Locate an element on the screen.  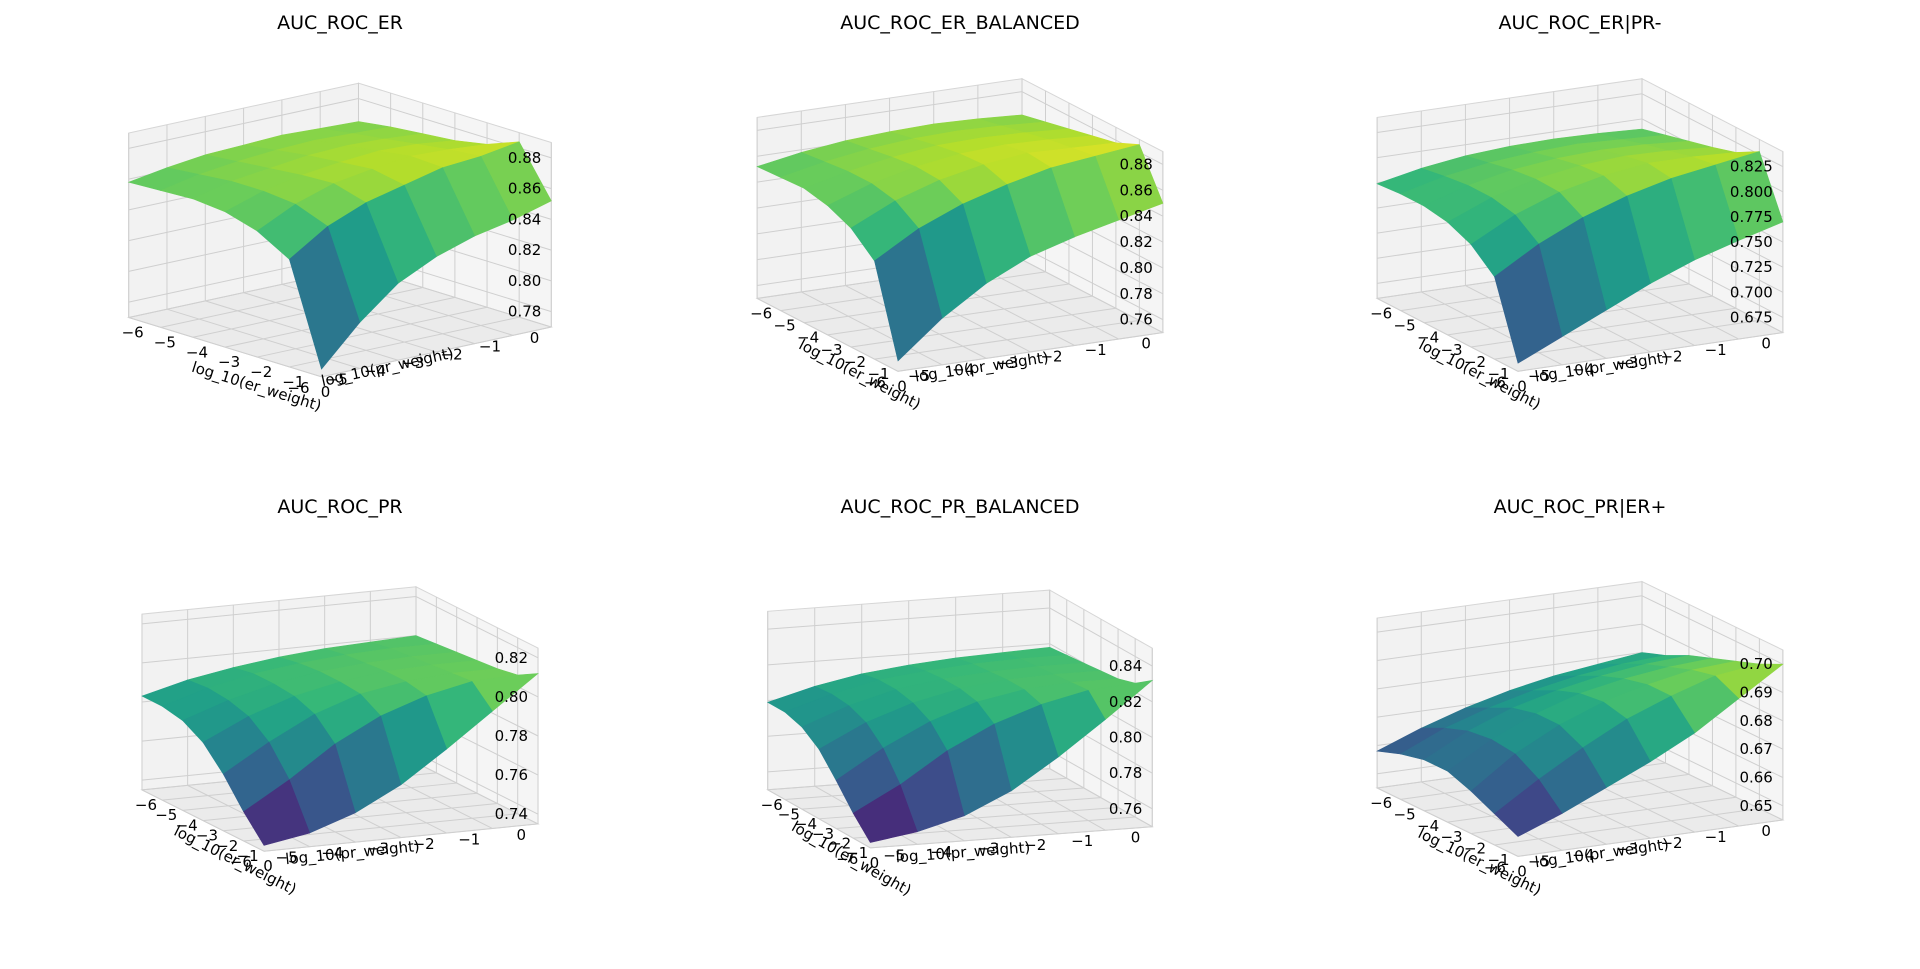
subplot-title: AUC_ROC_PR_BALANCED is located at coordinates (960, 507).